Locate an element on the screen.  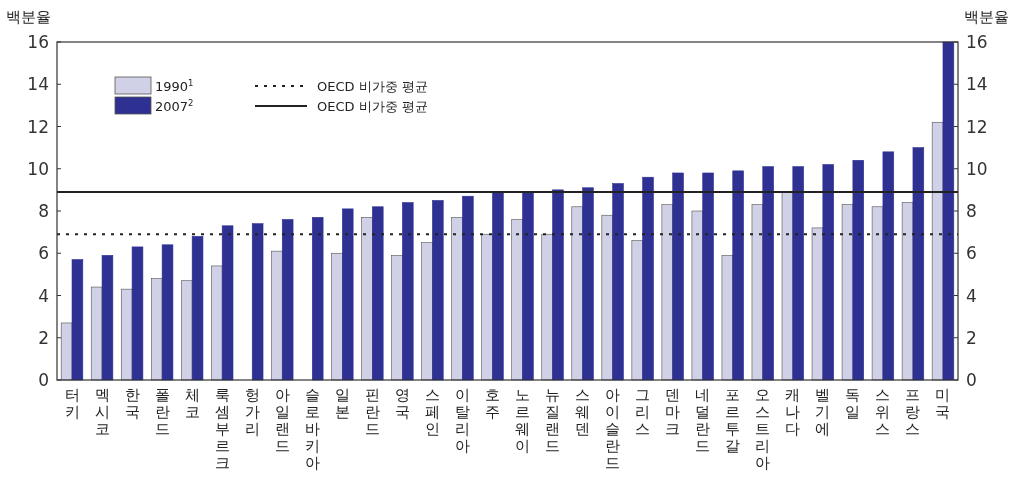
y2-tick-label: 0 is located at coordinates (971, 380).